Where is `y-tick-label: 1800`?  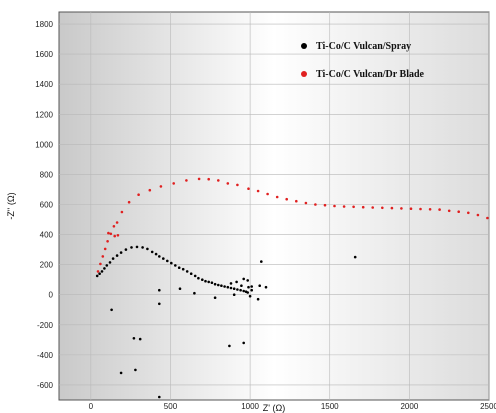
y-tick-label: 1800 is located at coordinates (44, 24).